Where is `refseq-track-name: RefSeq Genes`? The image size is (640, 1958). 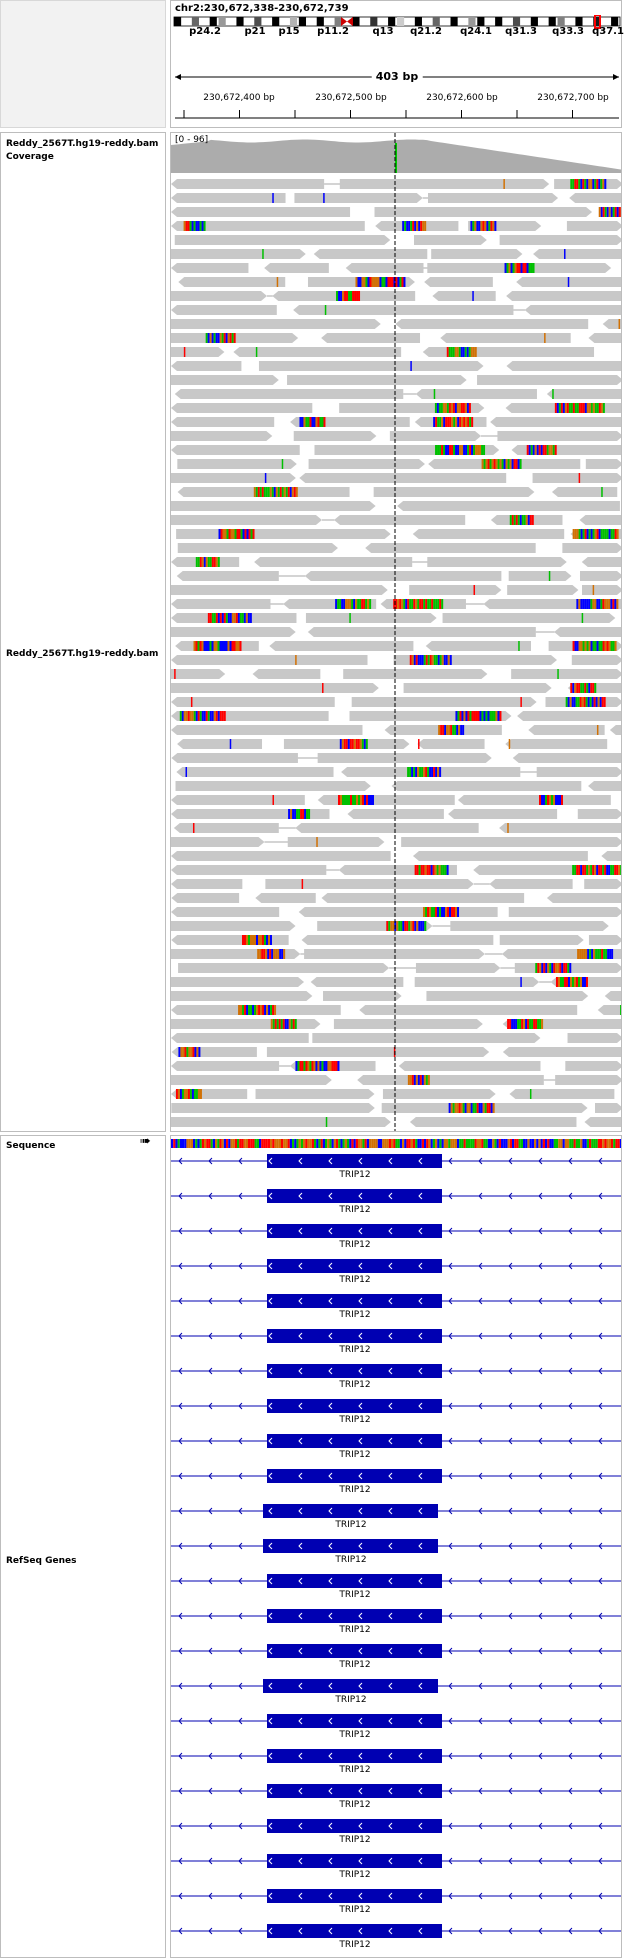
refseq-track-name: RefSeq Genes is located at coordinates (41, 1561).